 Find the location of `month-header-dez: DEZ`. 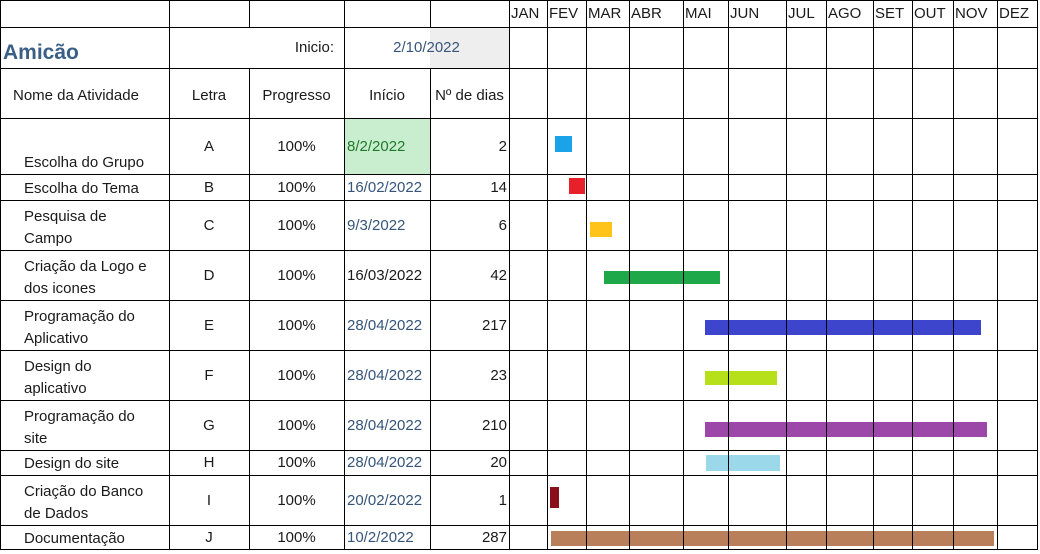

month-header-dez: DEZ is located at coordinates (1014, 13).